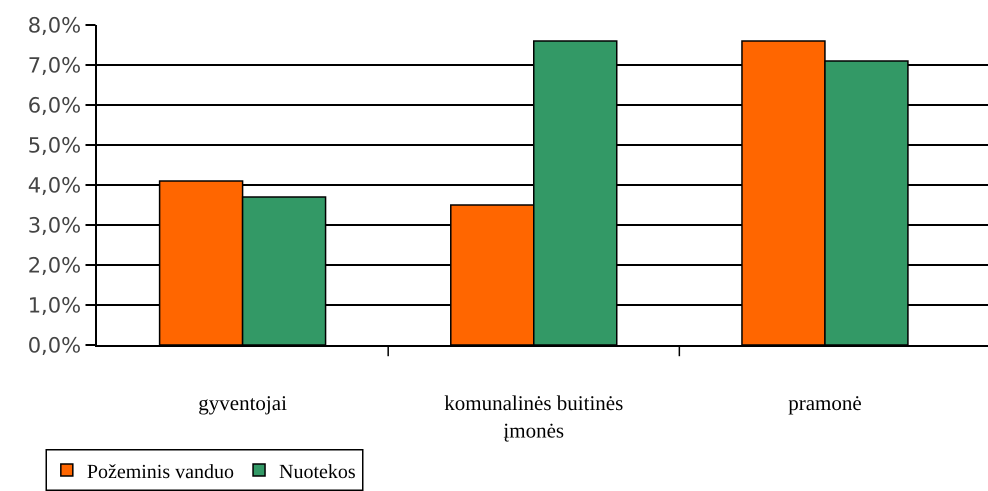 This screenshot has height=491, width=988. What do you see at coordinates (55, 225) in the screenshot?
I see `y-tick-label: 3,0%` at bounding box center [55, 225].